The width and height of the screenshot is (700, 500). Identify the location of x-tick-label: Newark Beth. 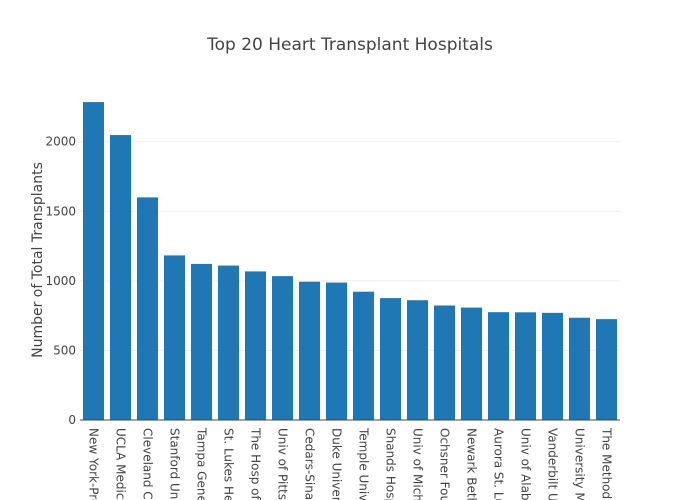
(472, 464).